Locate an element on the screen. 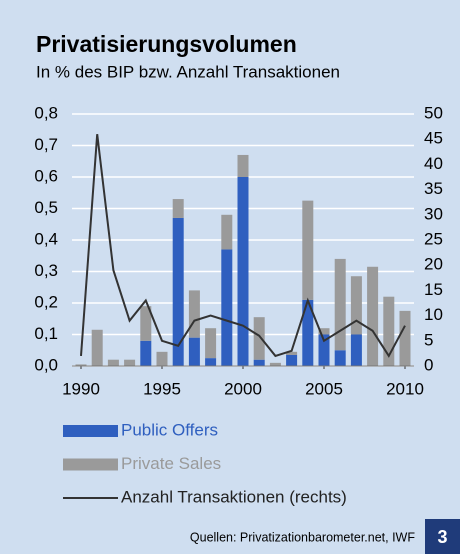  chart-title: Privatisierungsvolumen is located at coordinates (166, 44).